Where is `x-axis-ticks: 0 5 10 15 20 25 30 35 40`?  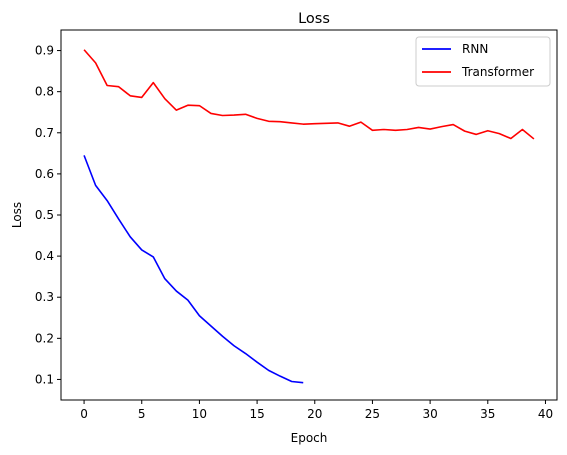
x-axis-ticks: 0 5 10 15 20 25 30 35 40 is located at coordinates (316, 410).